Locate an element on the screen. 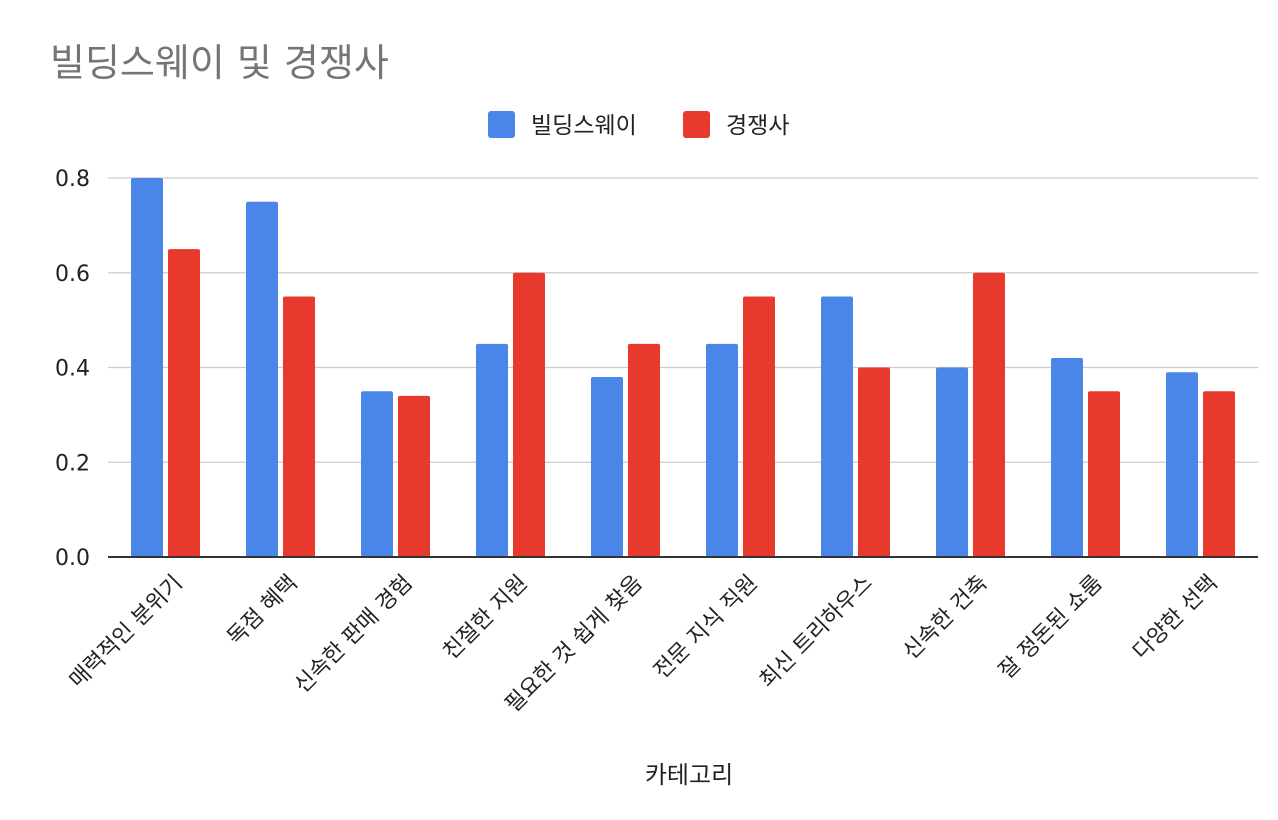 This screenshot has width=1278, height=820. x-tick-label-2: 신속한 판매 경험 is located at coordinates (354, 635).